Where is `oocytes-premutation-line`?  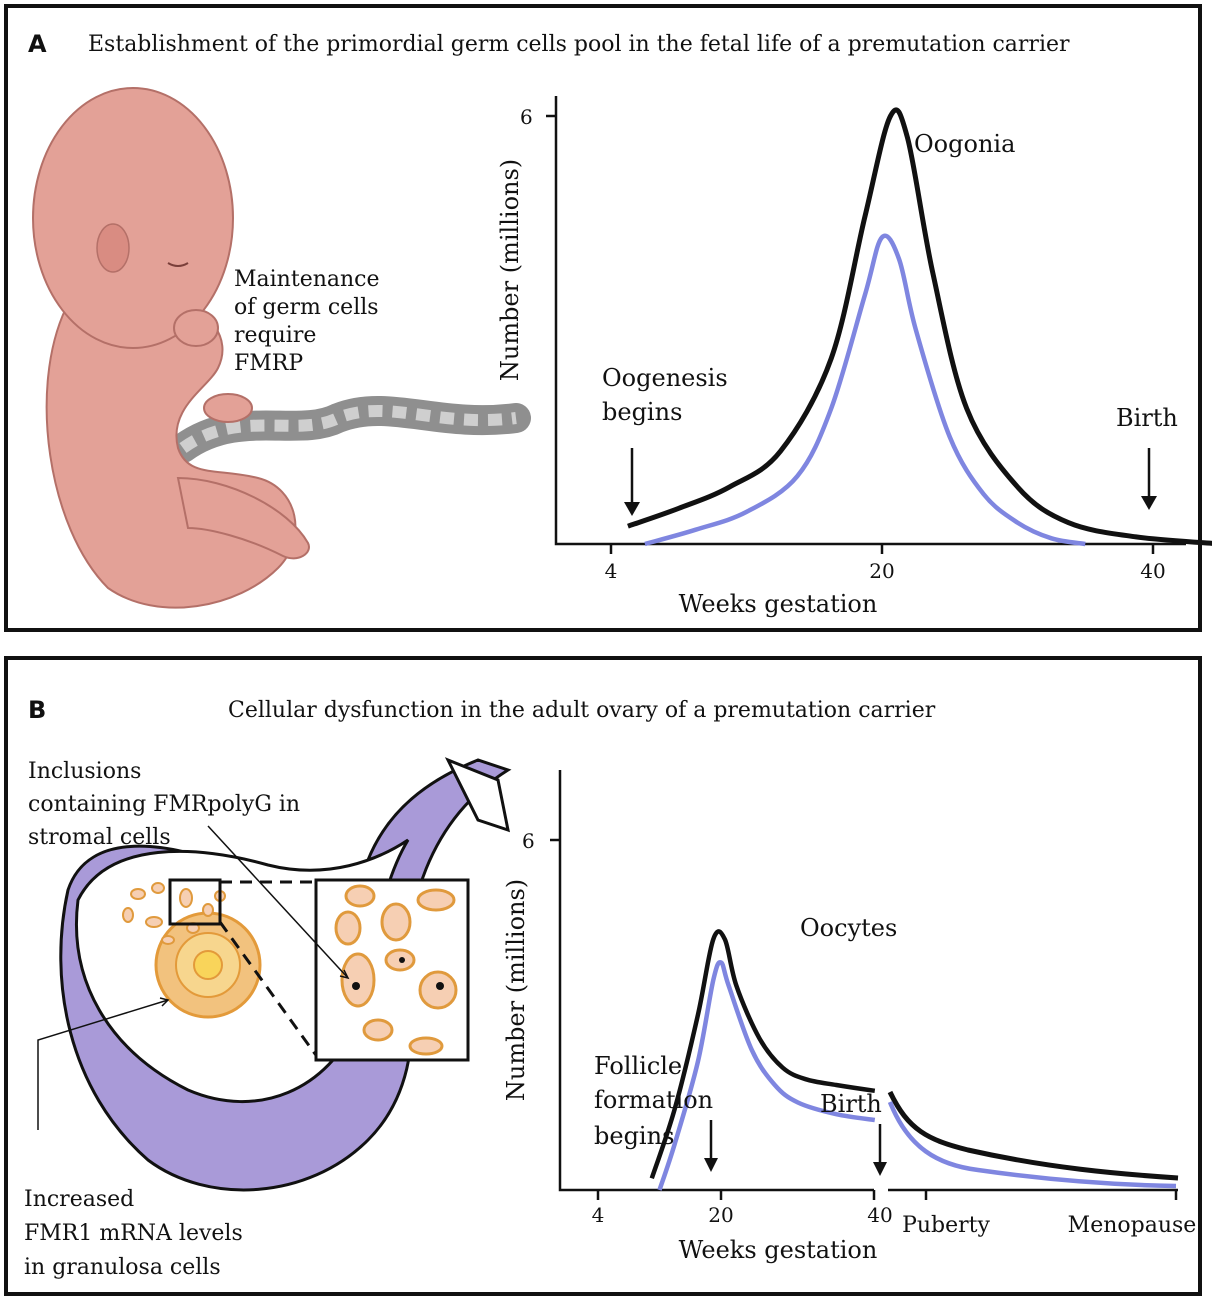
oocytes-premutation-line is located at coordinates (766, 1075).